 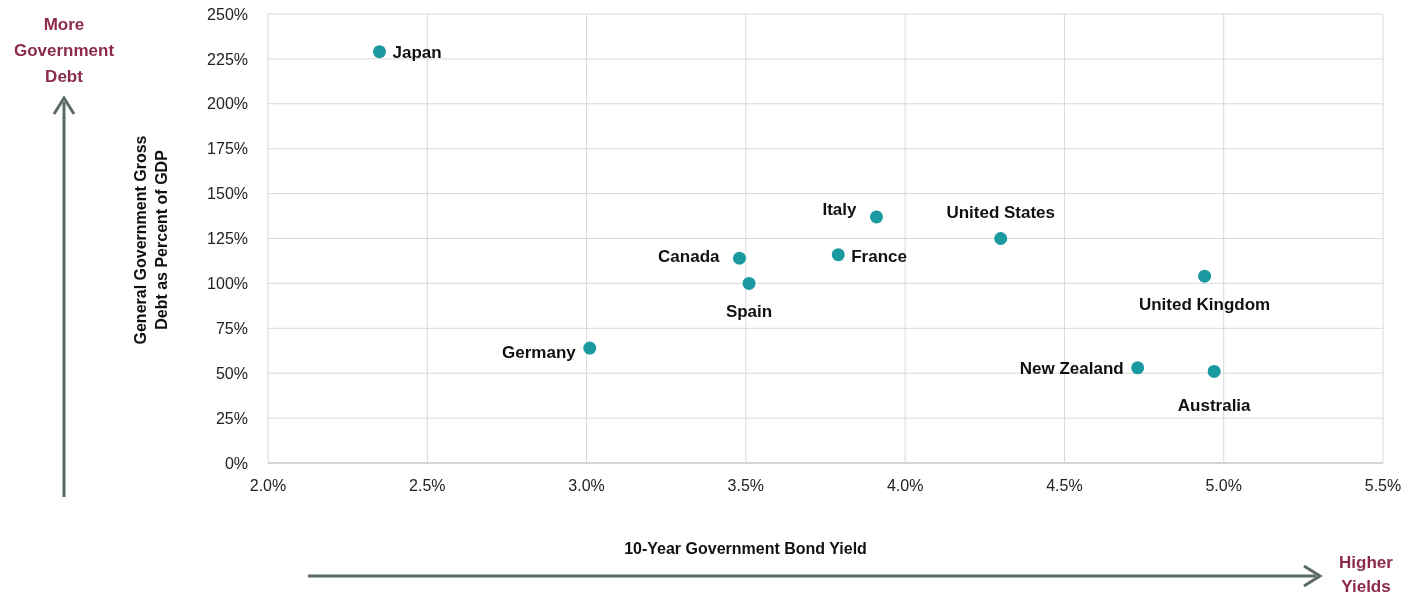 I want to click on y-tick-label: 175%, so click(x=227, y=149).